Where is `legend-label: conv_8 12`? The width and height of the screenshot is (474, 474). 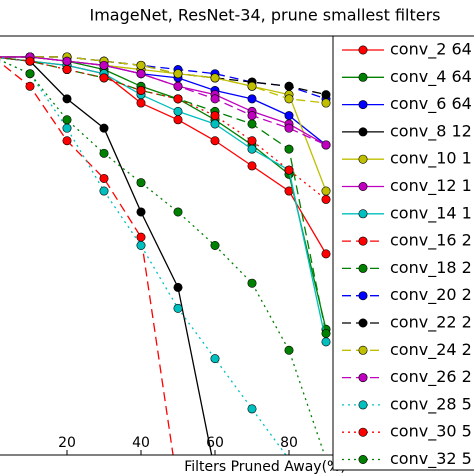
legend-label: conv_8 12 is located at coordinates (431, 131).